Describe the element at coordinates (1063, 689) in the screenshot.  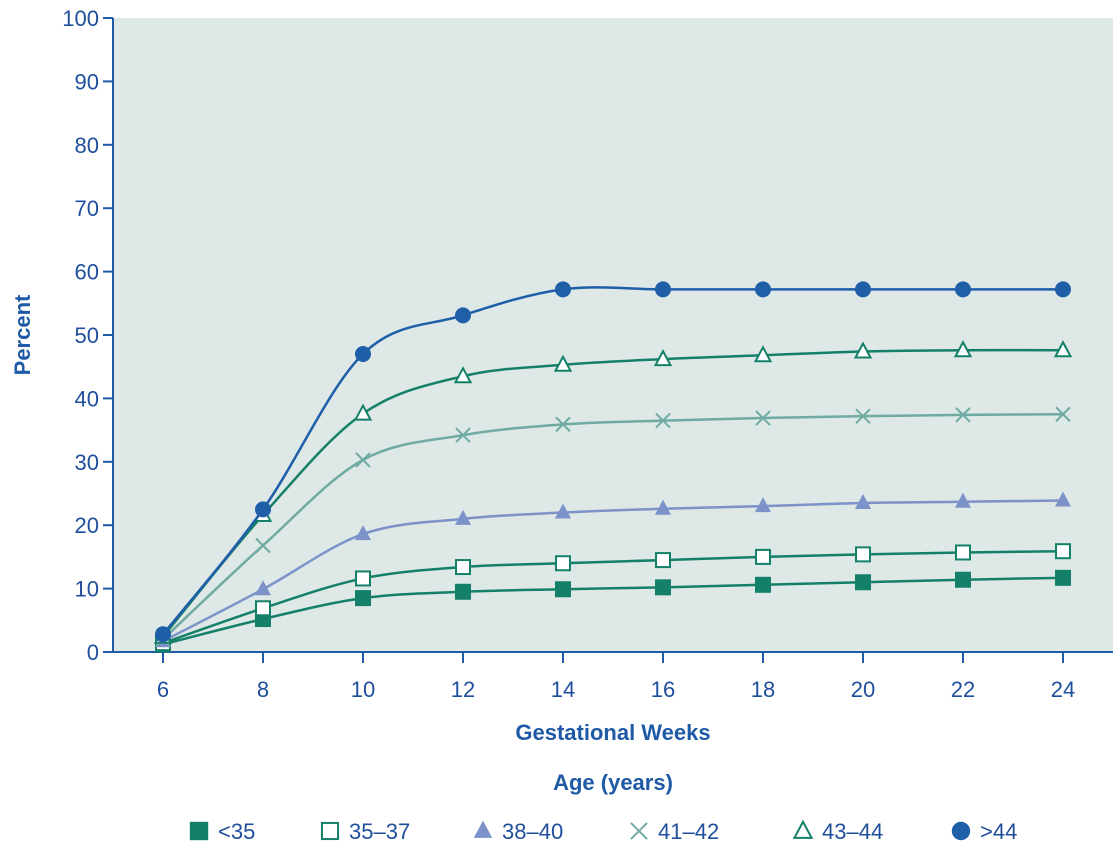
I see `x-tick-label: 24` at that location.